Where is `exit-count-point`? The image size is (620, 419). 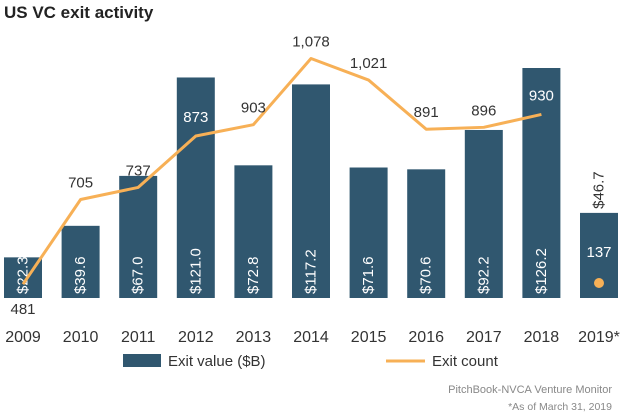
exit-count-point is located at coordinates (599, 283).